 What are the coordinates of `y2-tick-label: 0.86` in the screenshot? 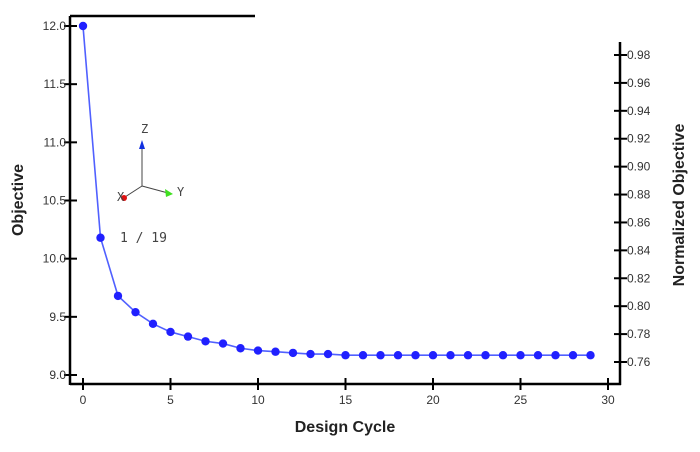 It's located at (639, 222).